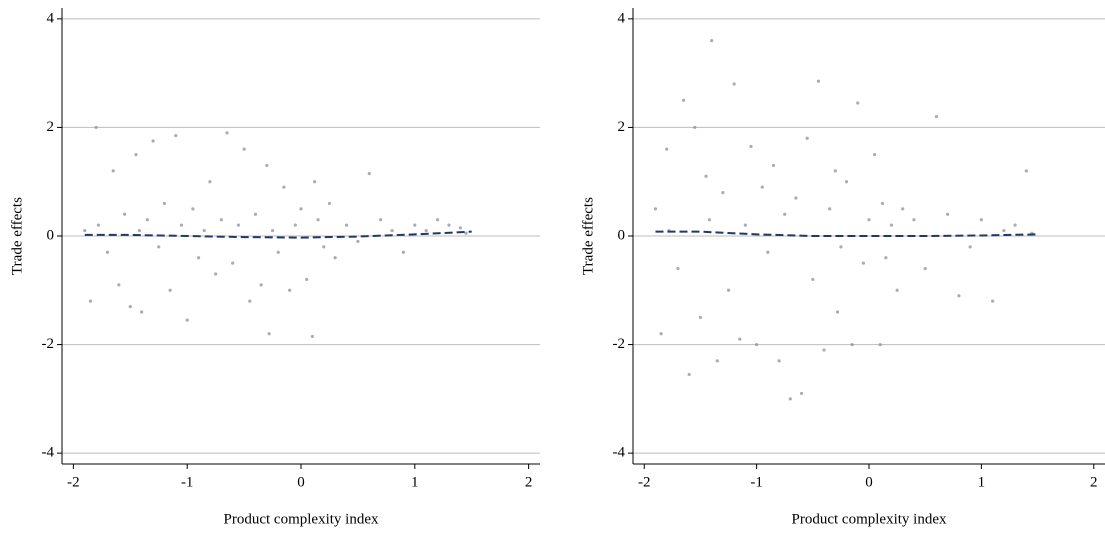 The image size is (1105, 536). What do you see at coordinates (846, 233) in the screenshot?
I see `fit-line` at bounding box center [846, 233].